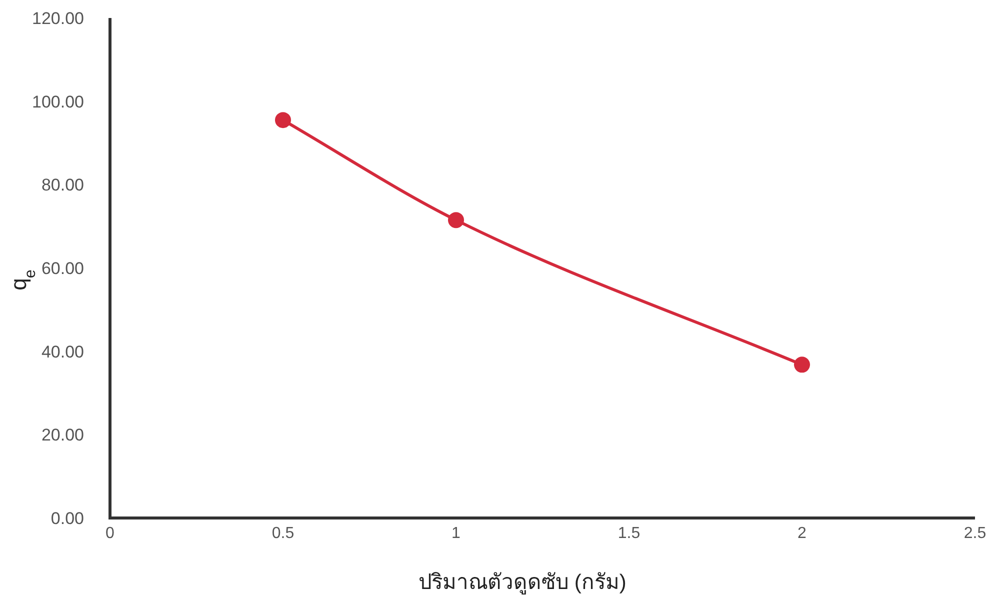 The image size is (993, 609). What do you see at coordinates (62, 185) in the screenshot?
I see `y-tick-label: 80.00` at bounding box center [62, 185].